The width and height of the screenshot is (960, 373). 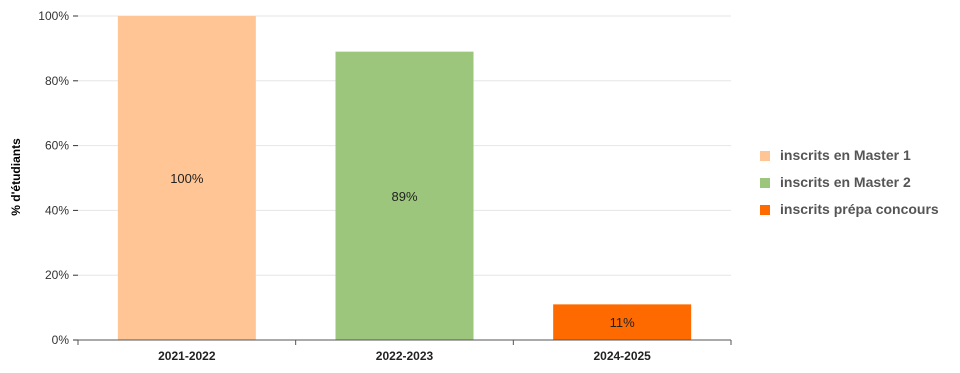 What do you see at coordinates (16, 177) in the screenshot?
I see `y-axis-title: % d'étudiants` at bounding box center [16, 177].